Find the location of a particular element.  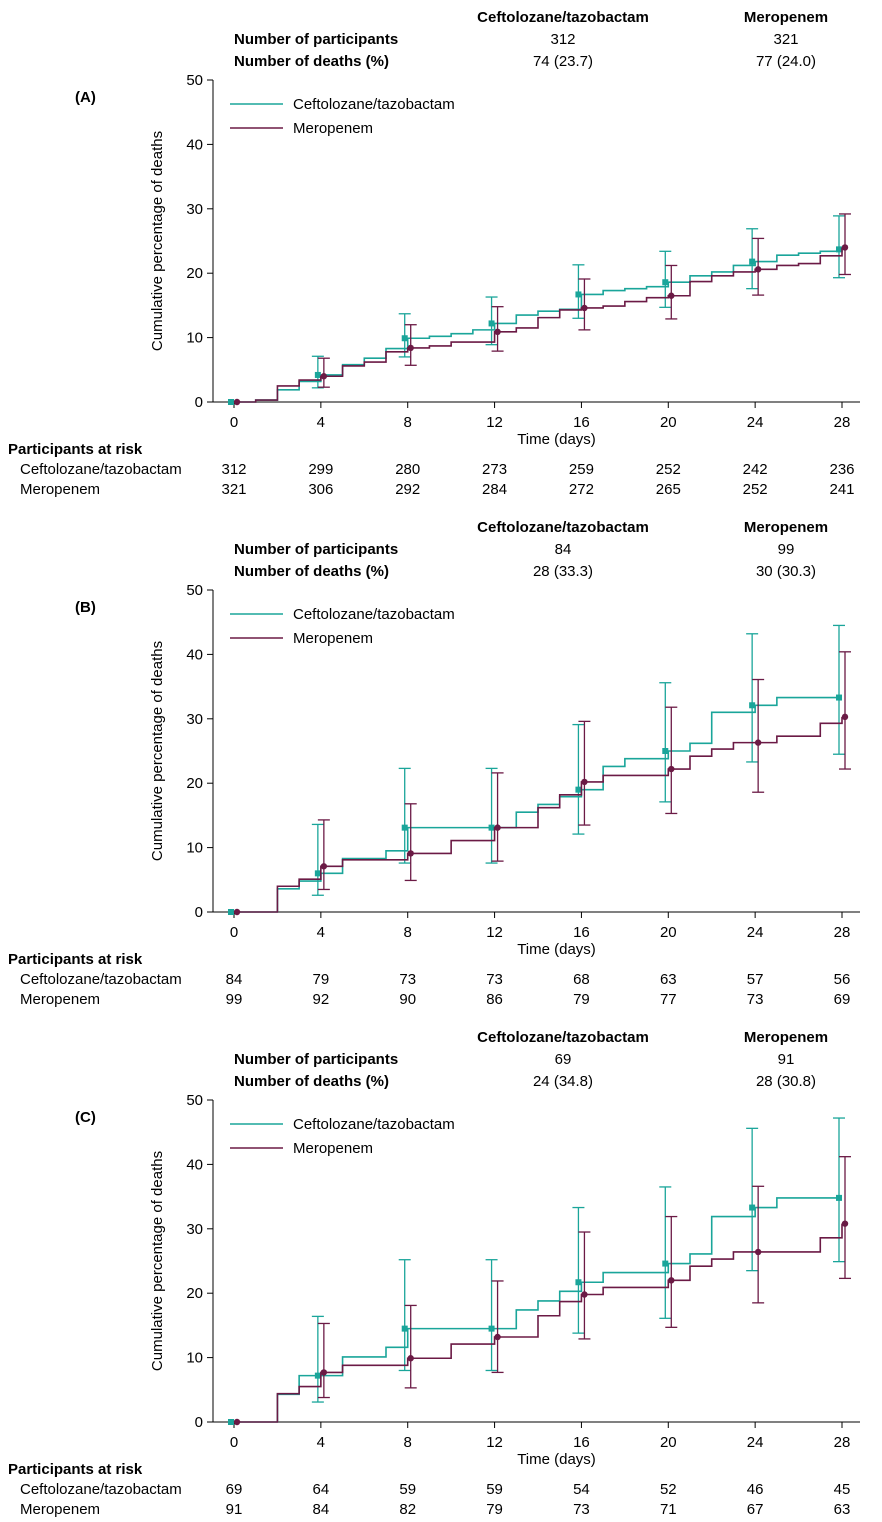

at-risk-row-label: Meropenem is located at coordinates (60, 1509).